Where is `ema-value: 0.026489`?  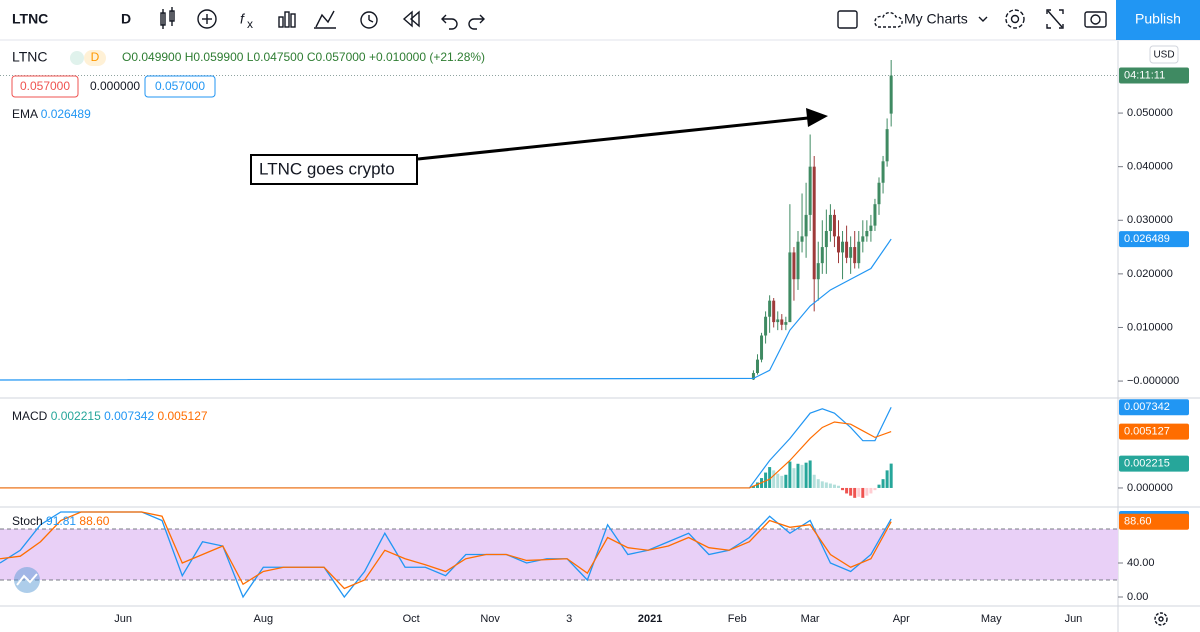
ema-value: 0.026489 is located at coordinates (66, 114).